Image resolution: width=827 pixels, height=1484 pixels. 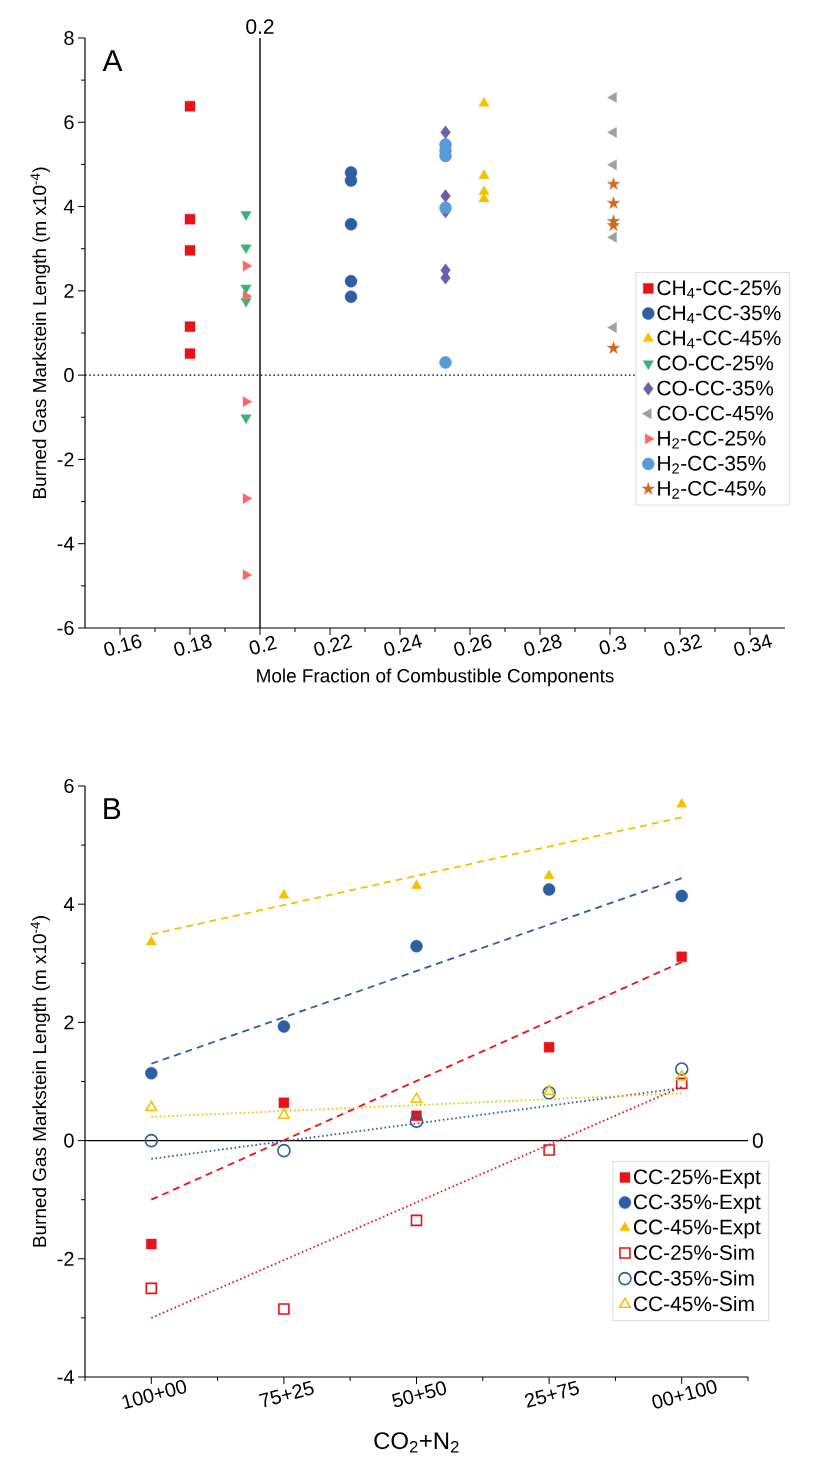 What do you see at coordinates (719, 314) in the screenshot?
I see `legend-label: CH$_{4}$-CC-35%` at bounding box center [719, 314].